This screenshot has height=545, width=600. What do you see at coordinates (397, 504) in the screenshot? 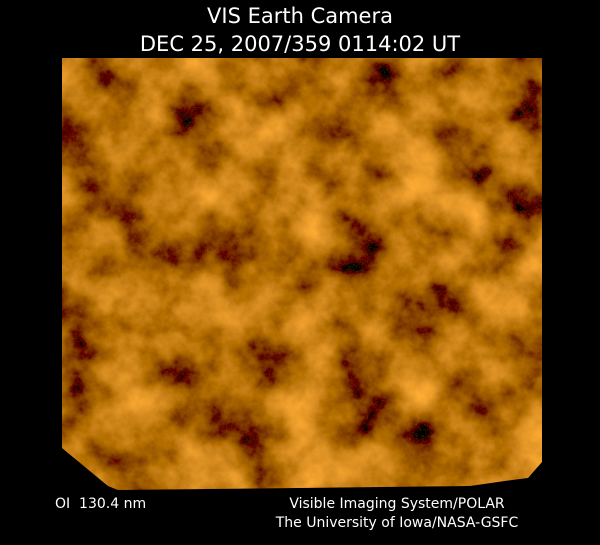
I see `credit-line: Visible Imaging System/POLAR` at bounding box center [397, 504].